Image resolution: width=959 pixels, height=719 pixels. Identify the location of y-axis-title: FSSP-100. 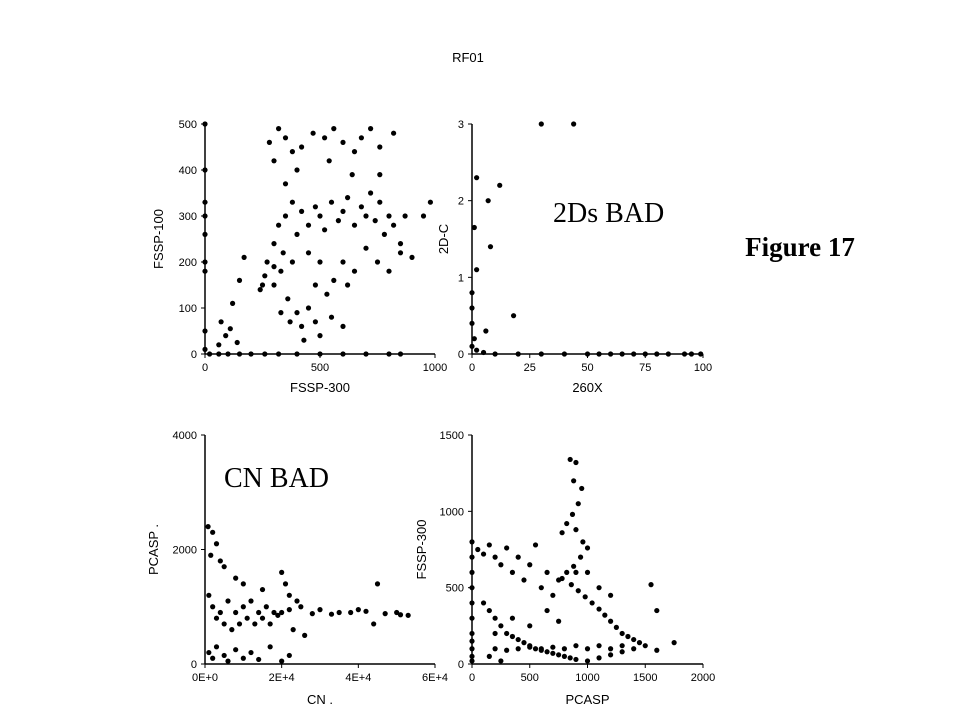
(158, 239).